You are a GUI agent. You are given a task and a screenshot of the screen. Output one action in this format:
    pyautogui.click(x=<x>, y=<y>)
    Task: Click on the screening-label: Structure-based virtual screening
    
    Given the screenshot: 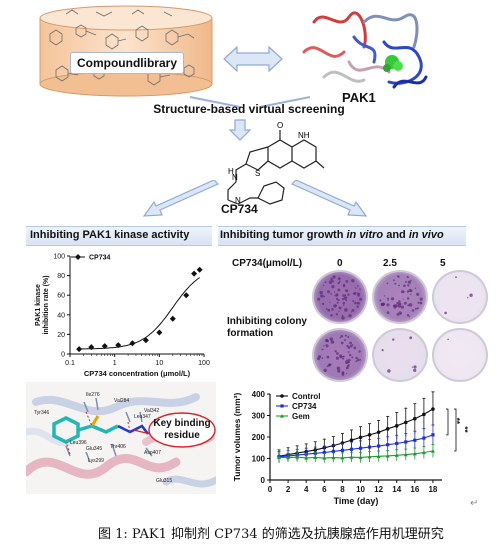 What is the action you would take?
    pyautogui.click(x=249, y=109)
    